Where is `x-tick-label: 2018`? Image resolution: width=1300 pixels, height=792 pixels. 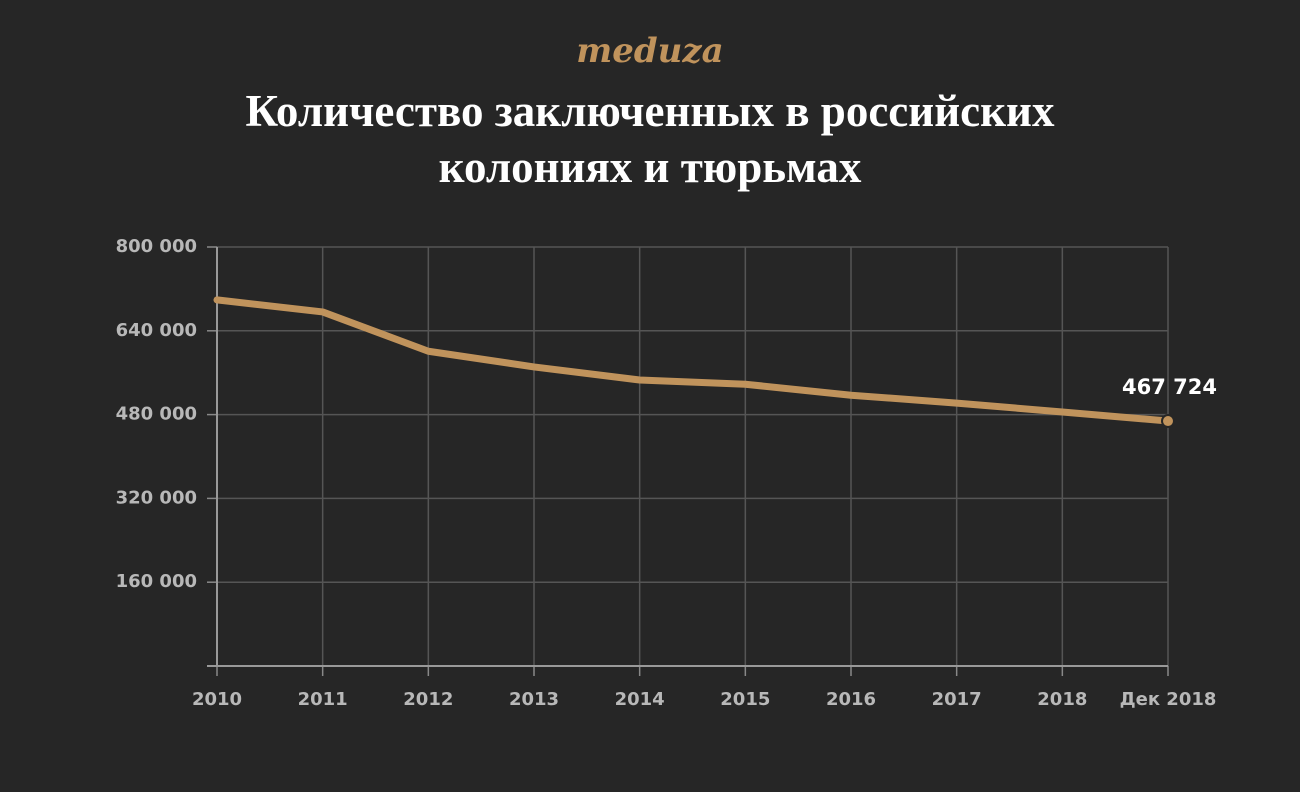 x-tick-label: 2018 is located at coordinates (1062, 699).